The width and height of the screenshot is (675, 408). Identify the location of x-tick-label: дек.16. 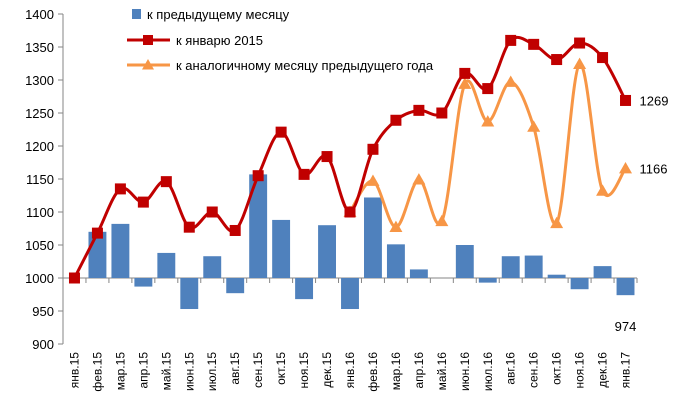
(603, 370).